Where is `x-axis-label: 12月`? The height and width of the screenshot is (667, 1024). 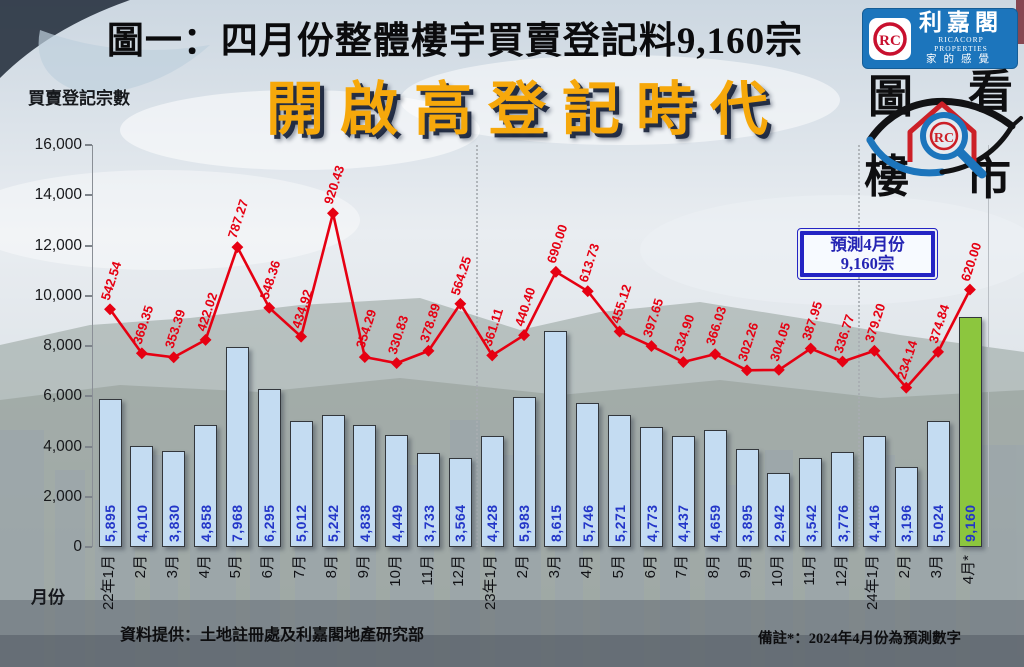 x-axis-label: 12月 is located at coordinates (459, 571).